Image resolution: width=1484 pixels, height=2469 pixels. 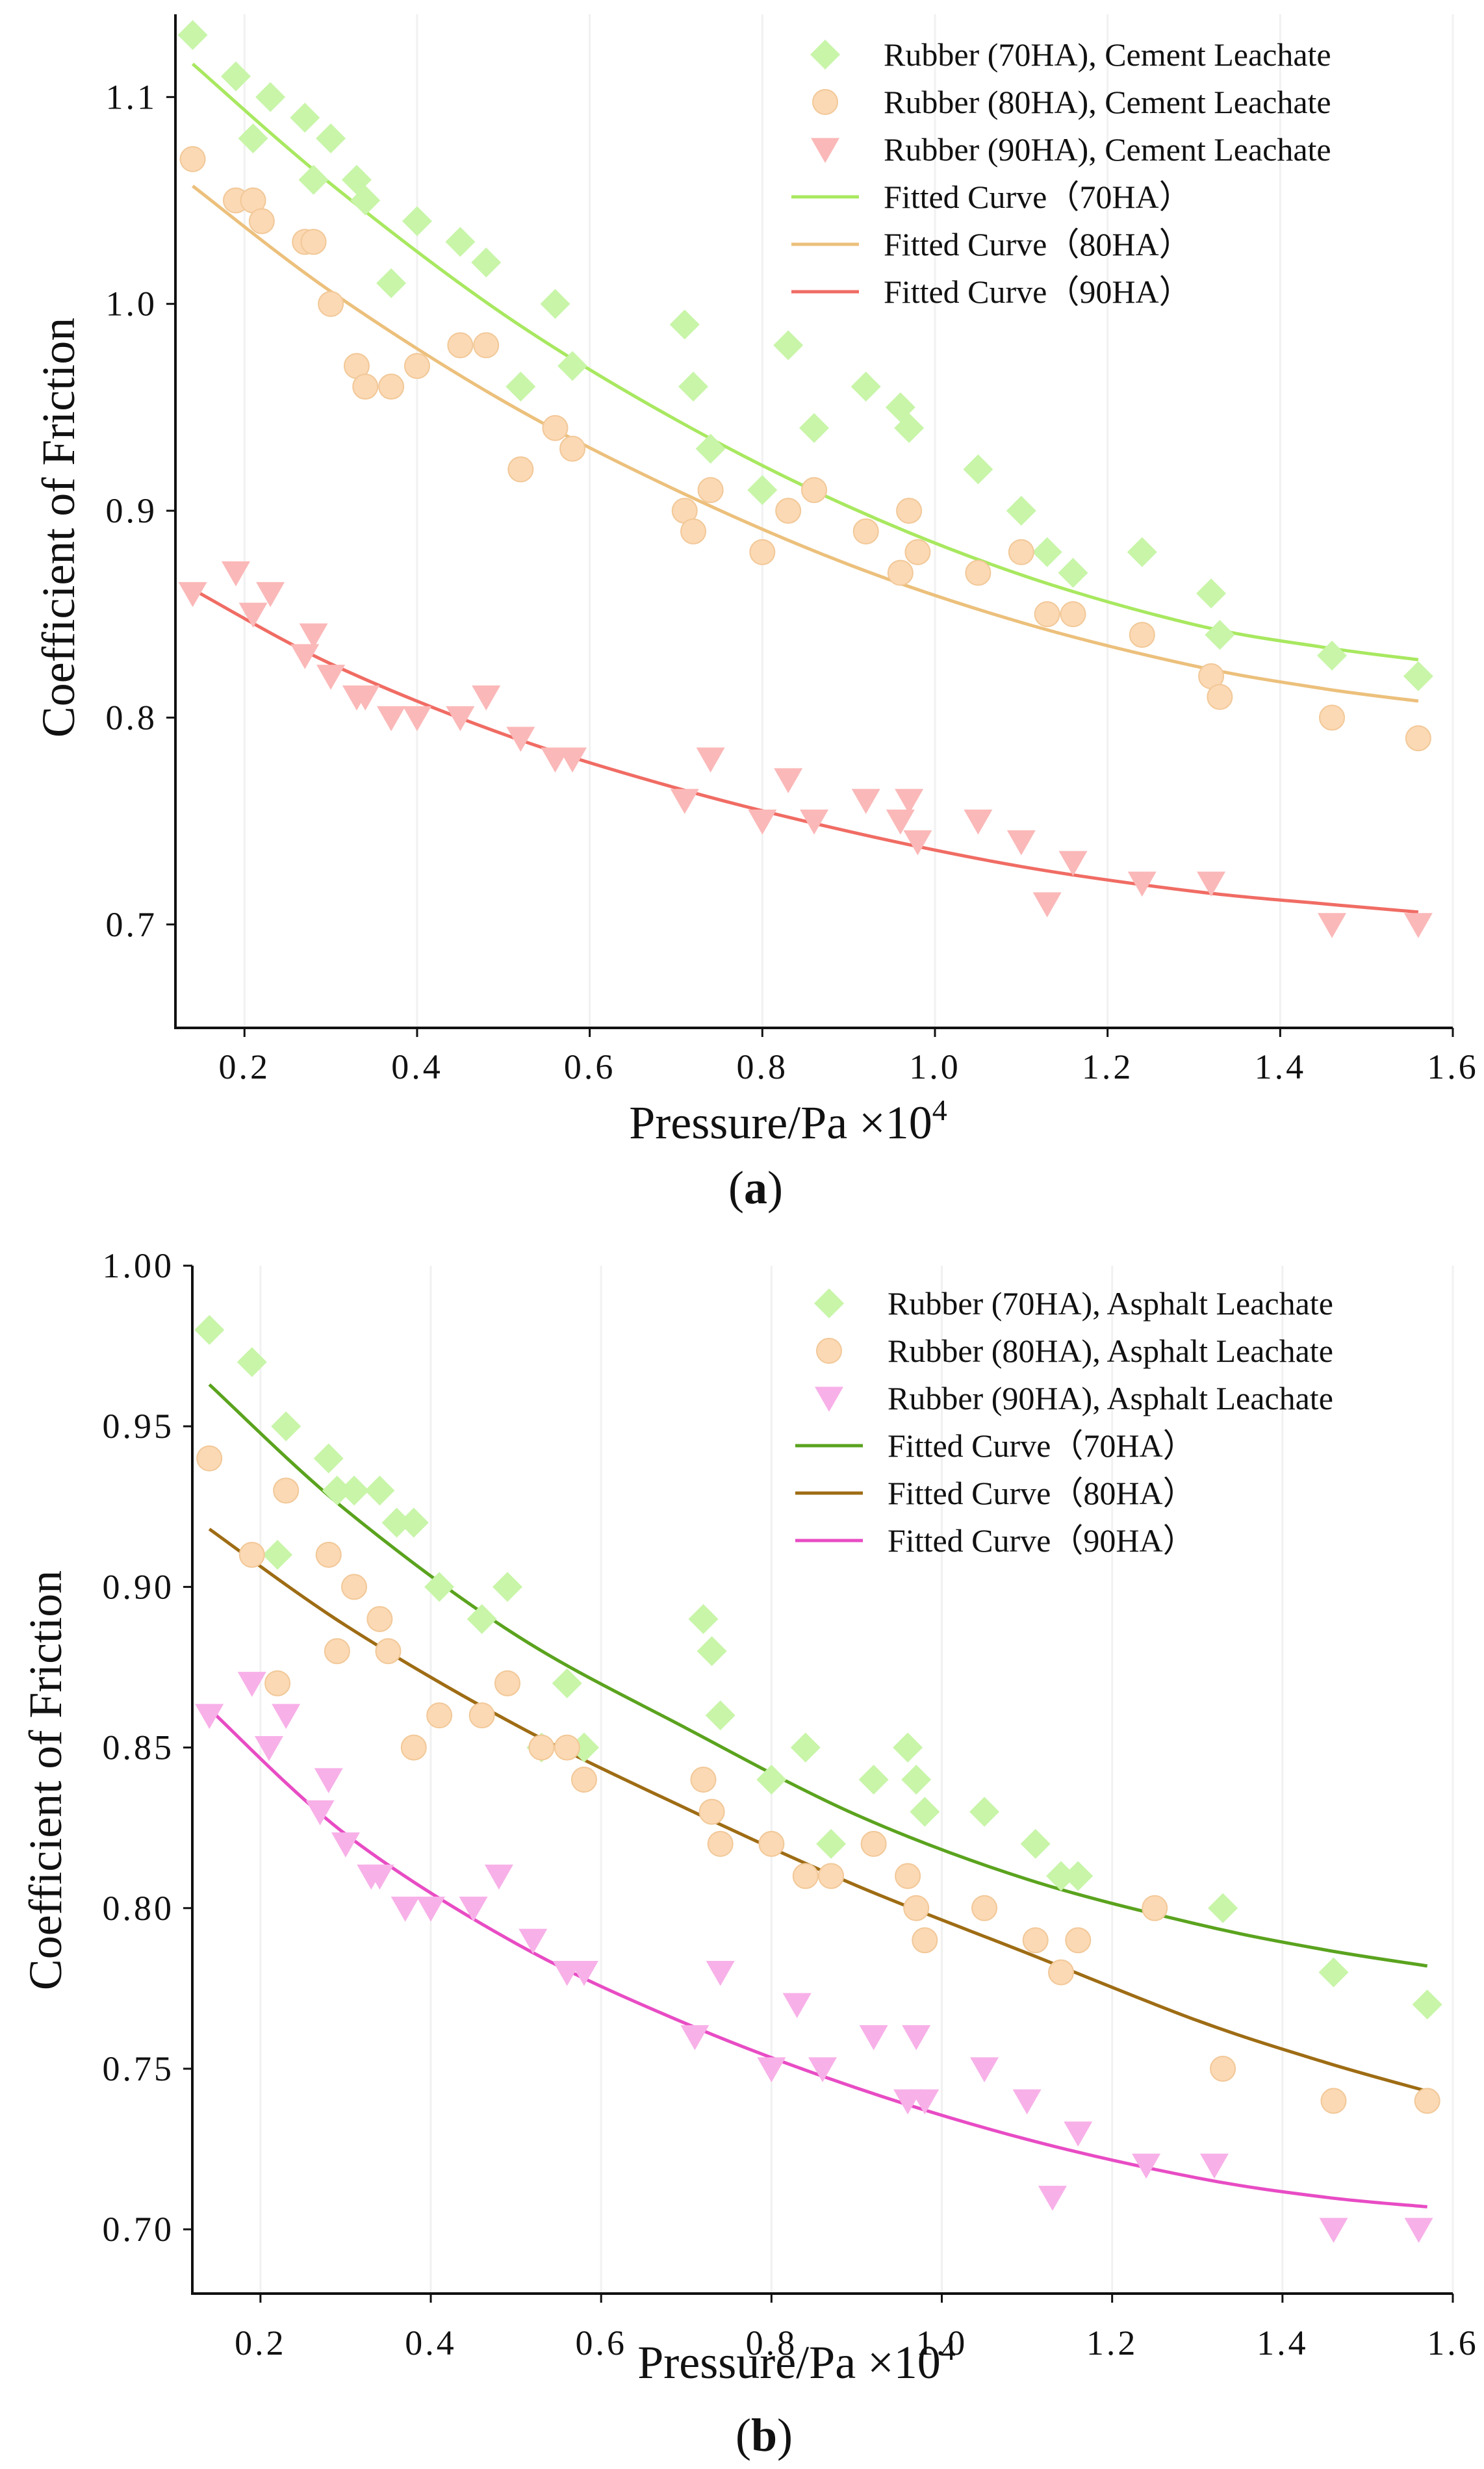 I want to click on series-rubber-90ha-cement-leachate, so click(x=805, y=750).